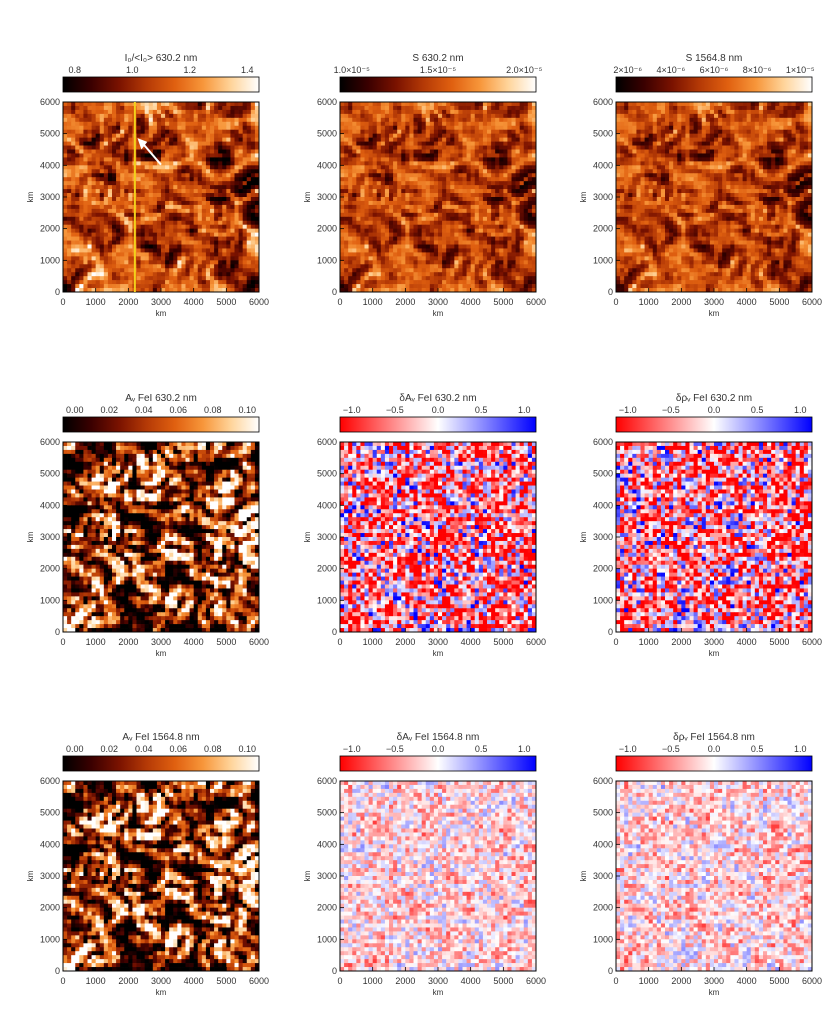 The height and width of the screenshot is (1014, 830). What do you see at coordinates (714, 58) in the screenshot?
I see `panel-title: S 1564.8 nm` at bounding box center [714, 58].